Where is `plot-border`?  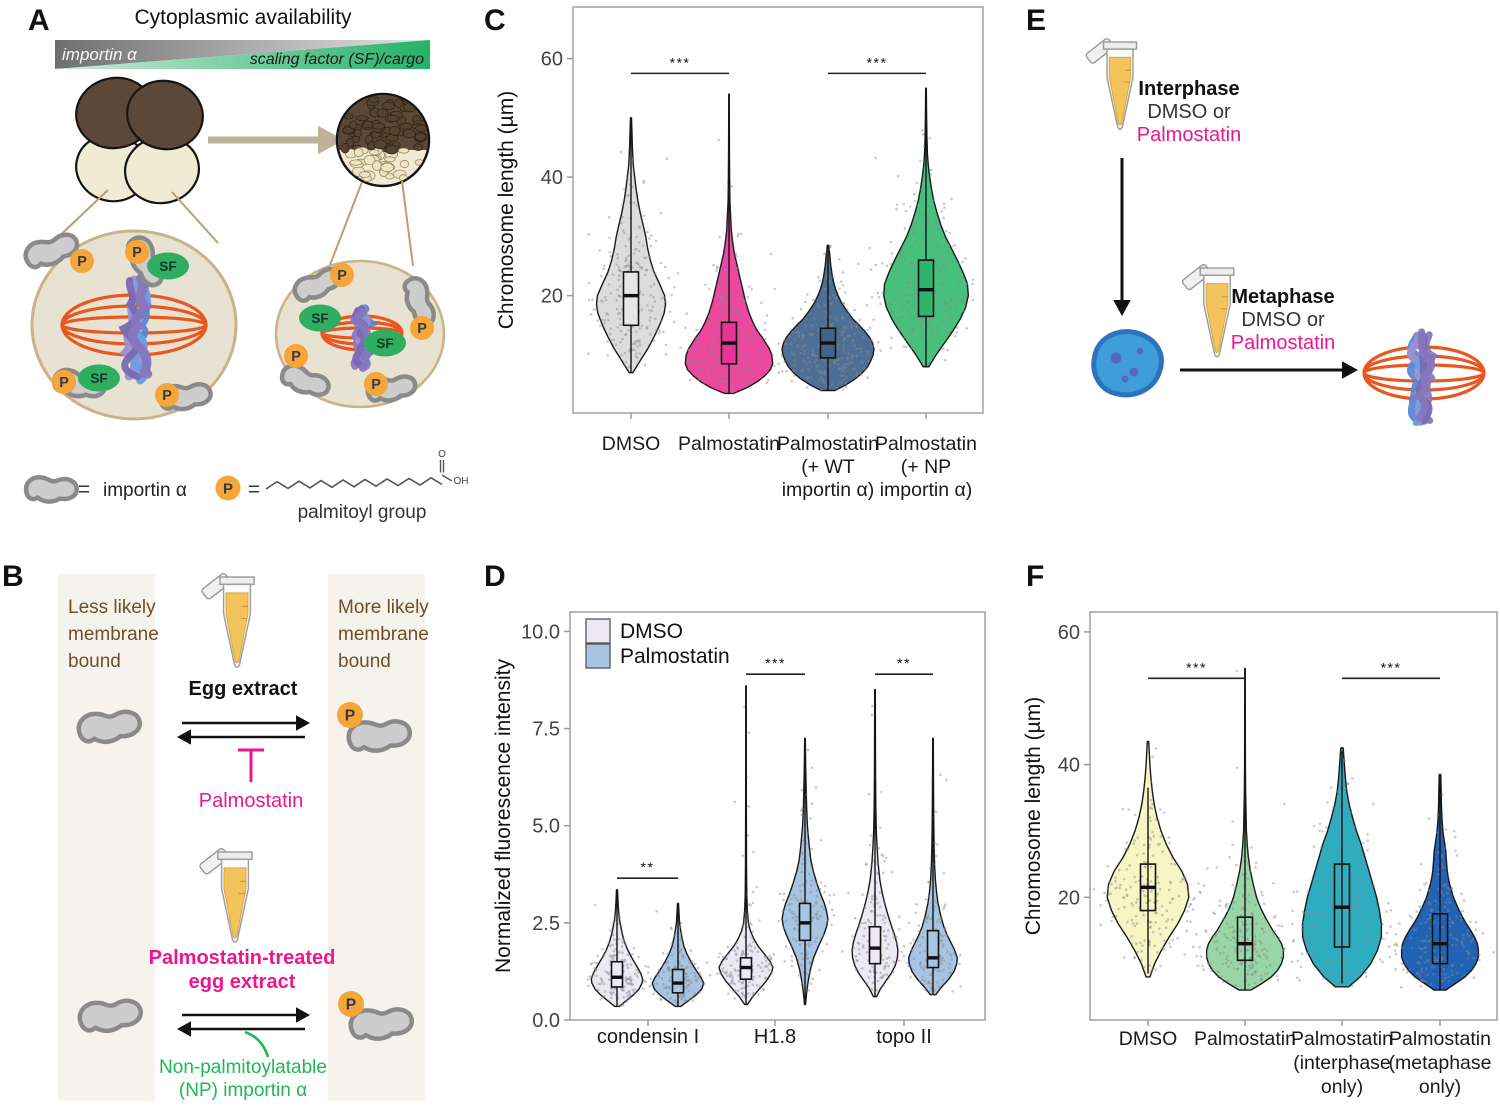
plot-border is located at coordinates (777, 816).